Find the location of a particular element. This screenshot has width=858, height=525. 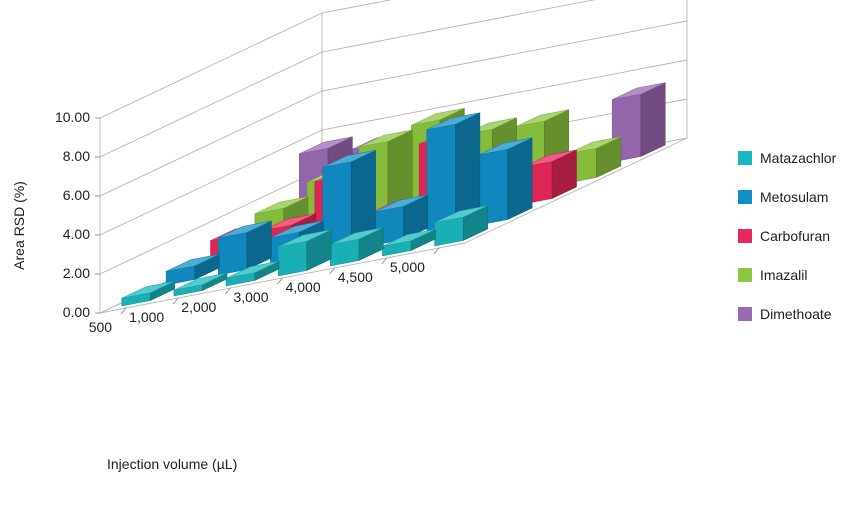

legend-label: Dimethoate is located at coordinates (796, 314).